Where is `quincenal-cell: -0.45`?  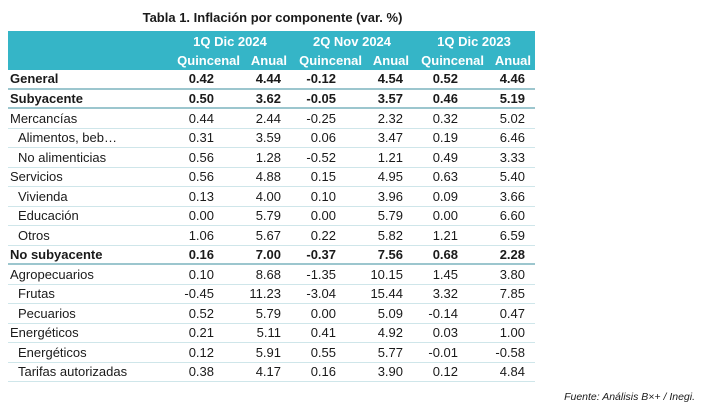
quincenal-cell: -0.45 is located at coordinates (199, 294).